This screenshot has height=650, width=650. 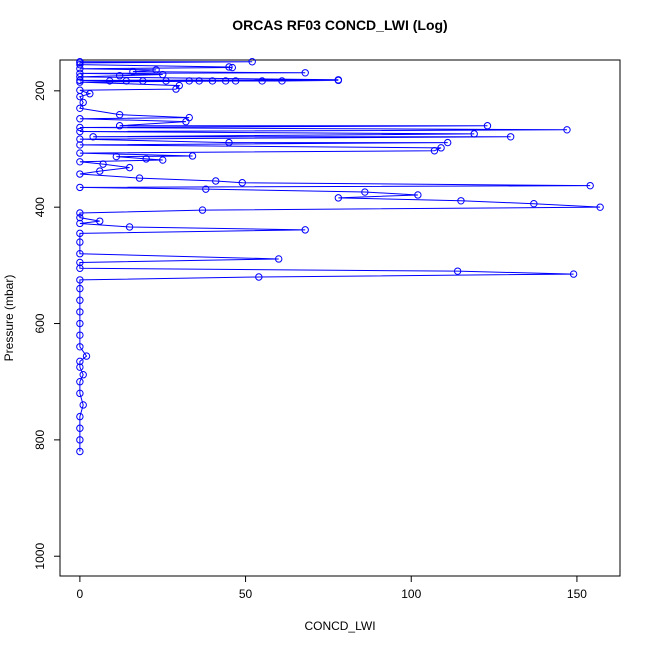 What do you see at coordinates (40, 323) in the screenshot?
I see `y-tick-label: 600` at bounding box center [40, 323].